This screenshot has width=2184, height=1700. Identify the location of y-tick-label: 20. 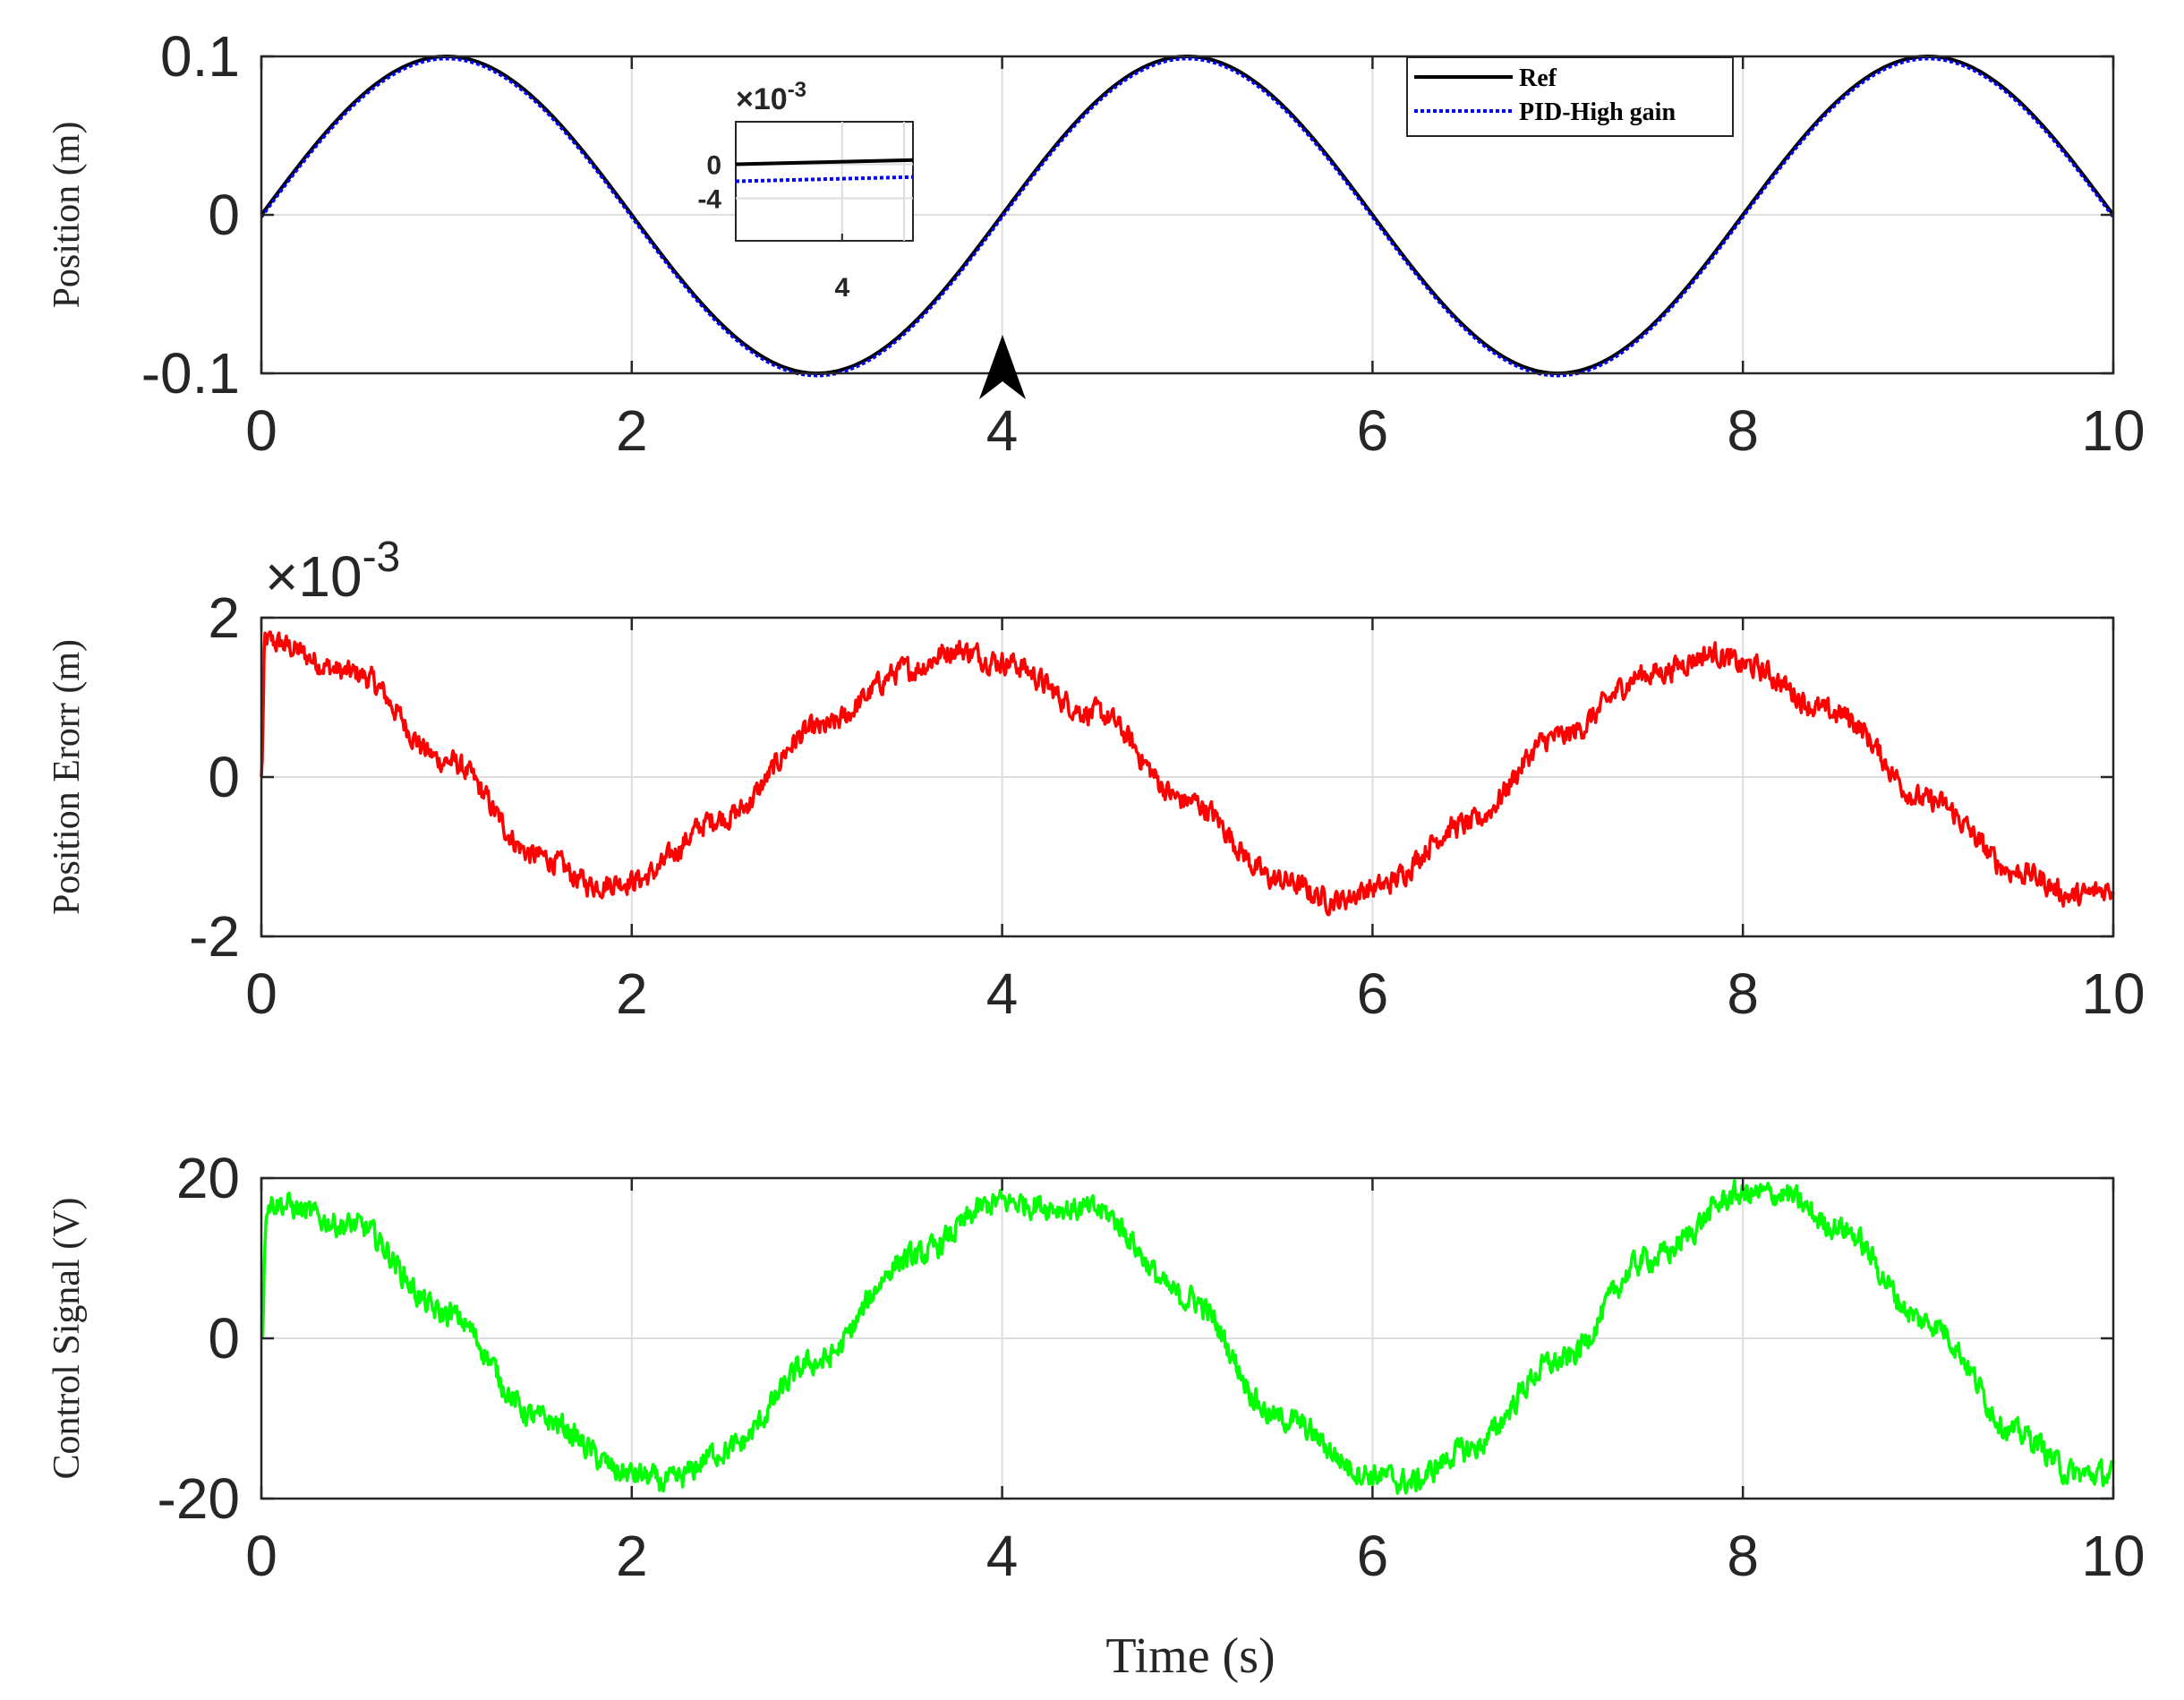
(208, 1178).